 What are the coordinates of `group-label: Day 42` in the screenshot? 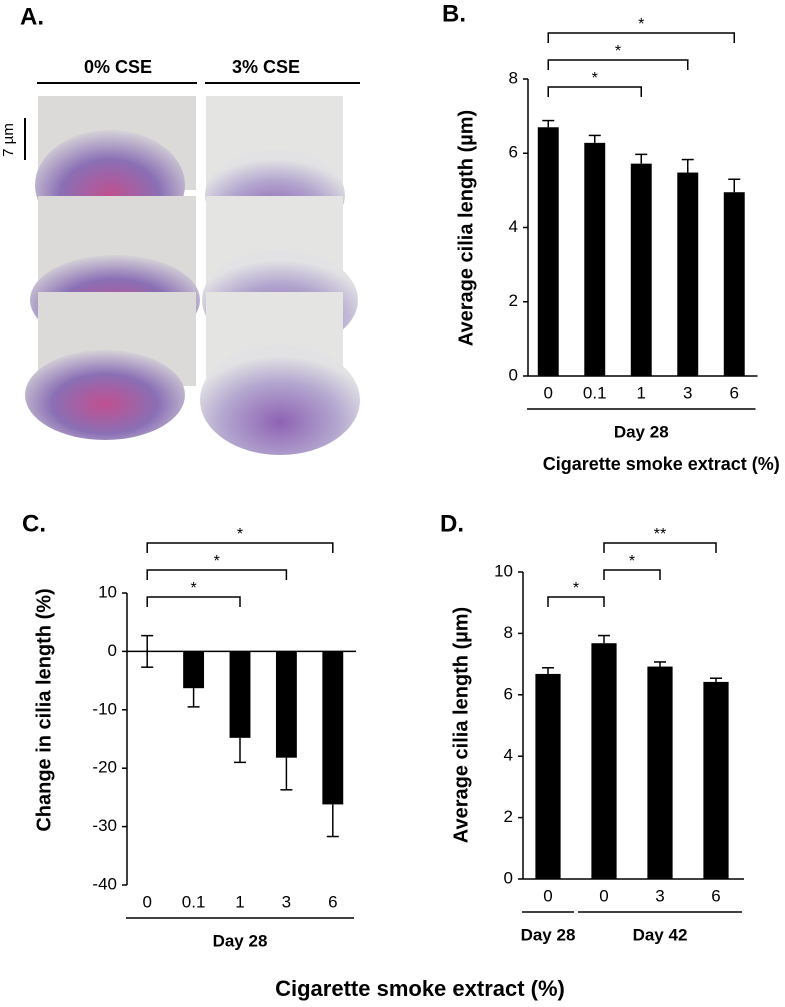 It's located at (660, 934).